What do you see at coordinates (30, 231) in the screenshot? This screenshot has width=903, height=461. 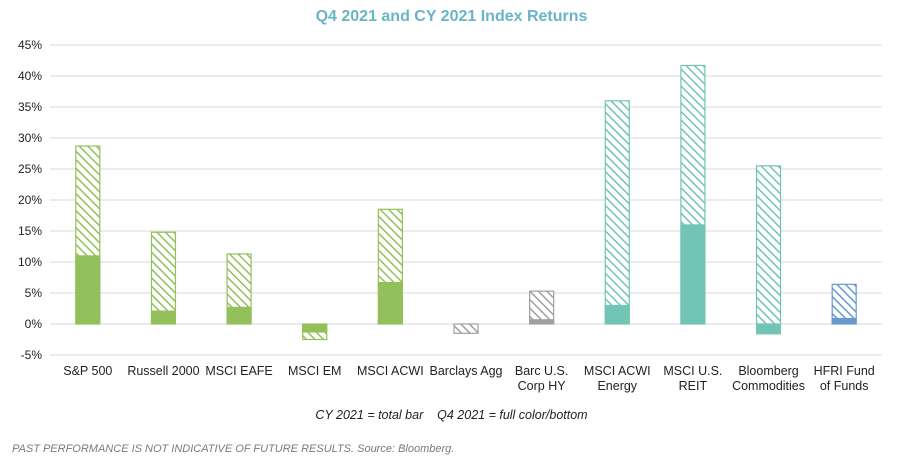 I see `y-tick-label: 15%` at bounding box center [30, 231].